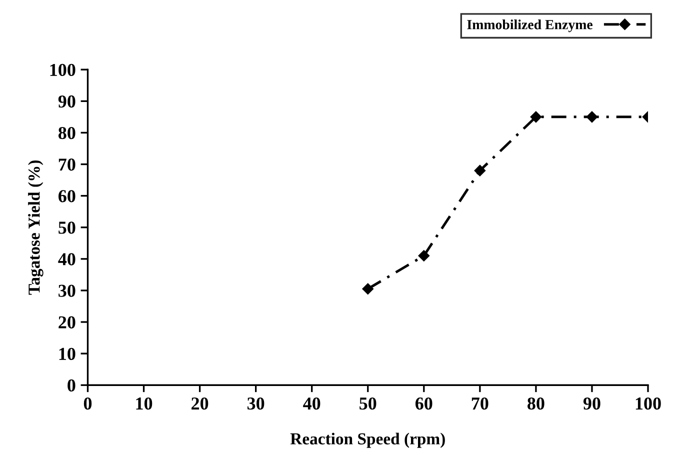  I want to click on x-tick-label: 100, so click(648, 403).